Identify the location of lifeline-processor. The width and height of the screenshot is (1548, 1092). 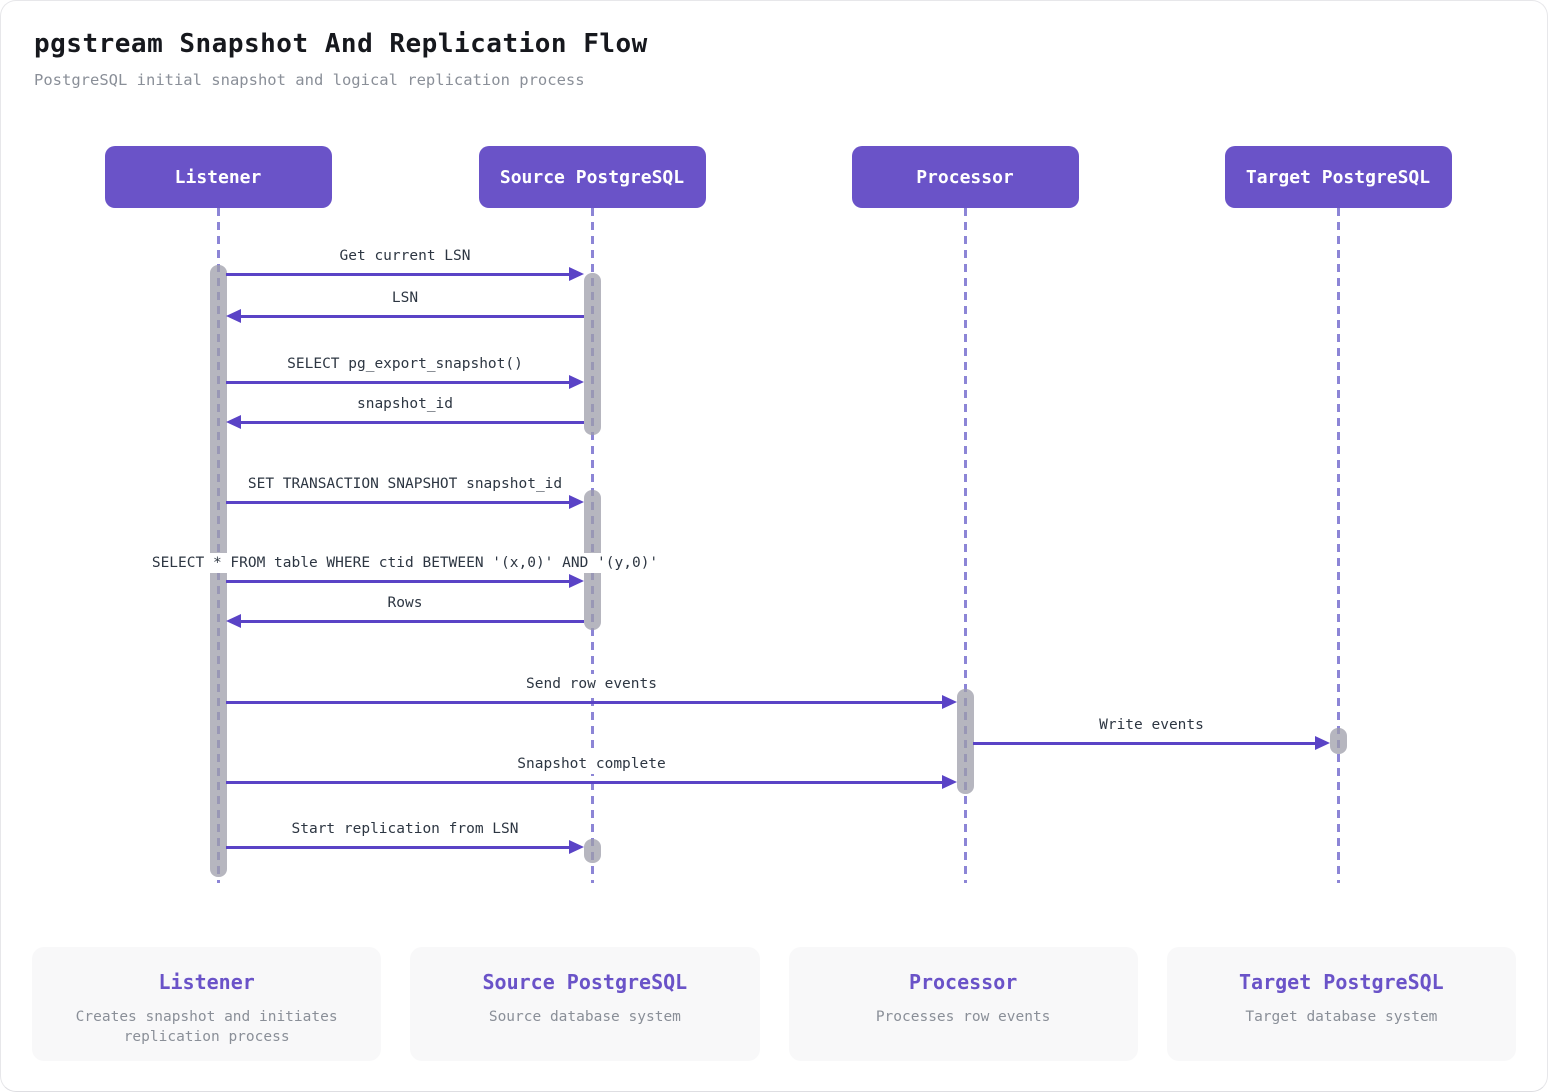
(965, 545).